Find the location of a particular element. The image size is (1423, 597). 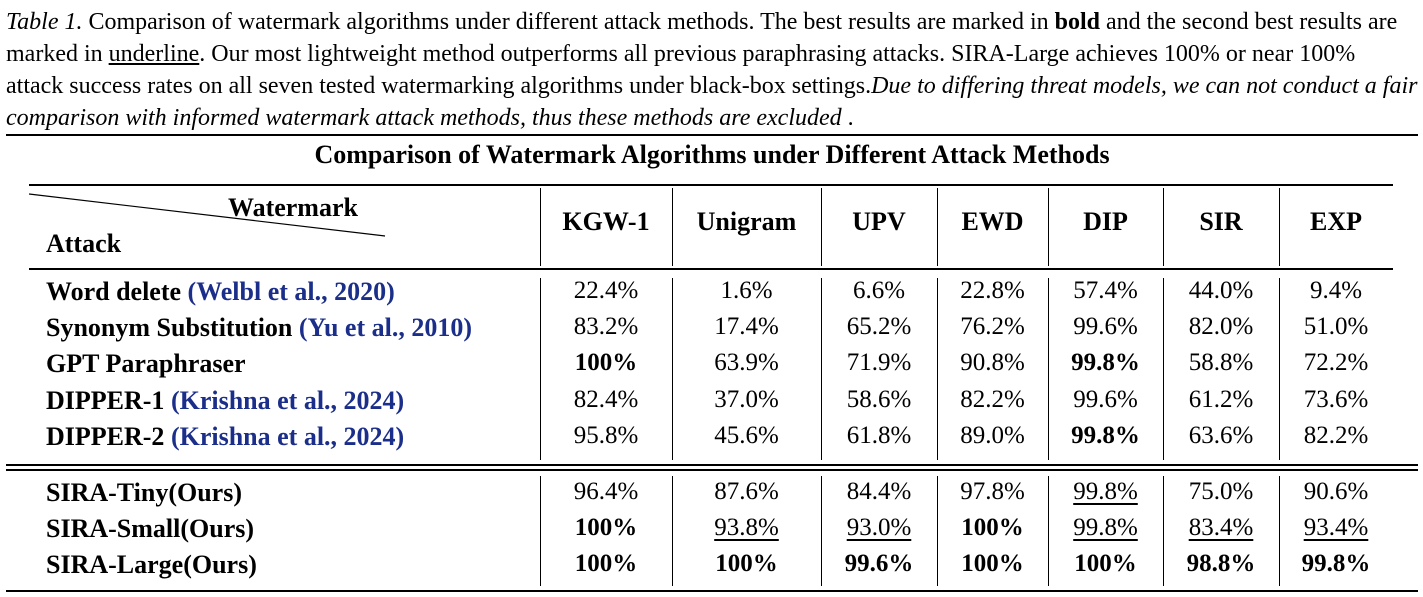

table-cell: 1.6% is located at coordinates (746, 290).